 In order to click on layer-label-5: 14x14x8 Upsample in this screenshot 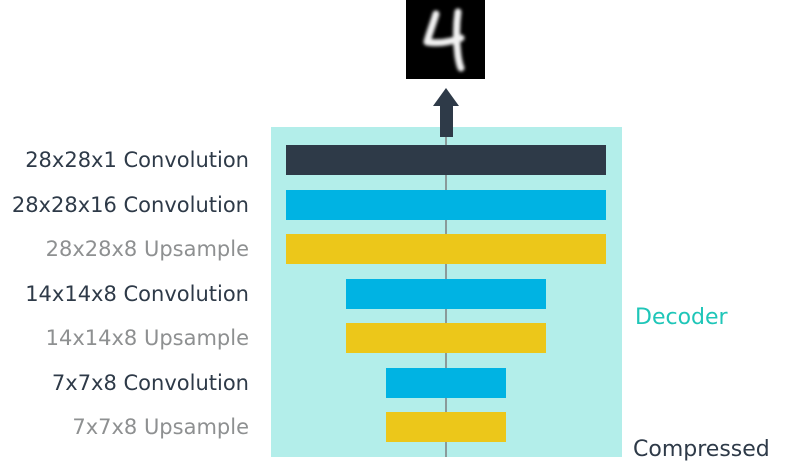, I will do `click(147, 338)`.